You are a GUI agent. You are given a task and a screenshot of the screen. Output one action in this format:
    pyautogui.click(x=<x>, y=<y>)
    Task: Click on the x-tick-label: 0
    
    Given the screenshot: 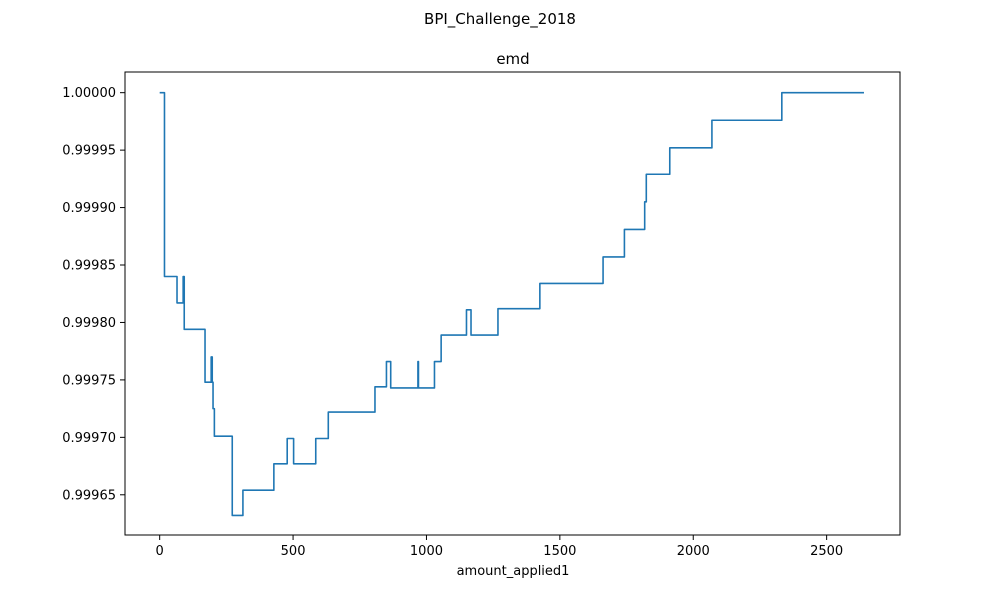 What is the action you would take?
    pyautogui.click(x=160, y=551)
    